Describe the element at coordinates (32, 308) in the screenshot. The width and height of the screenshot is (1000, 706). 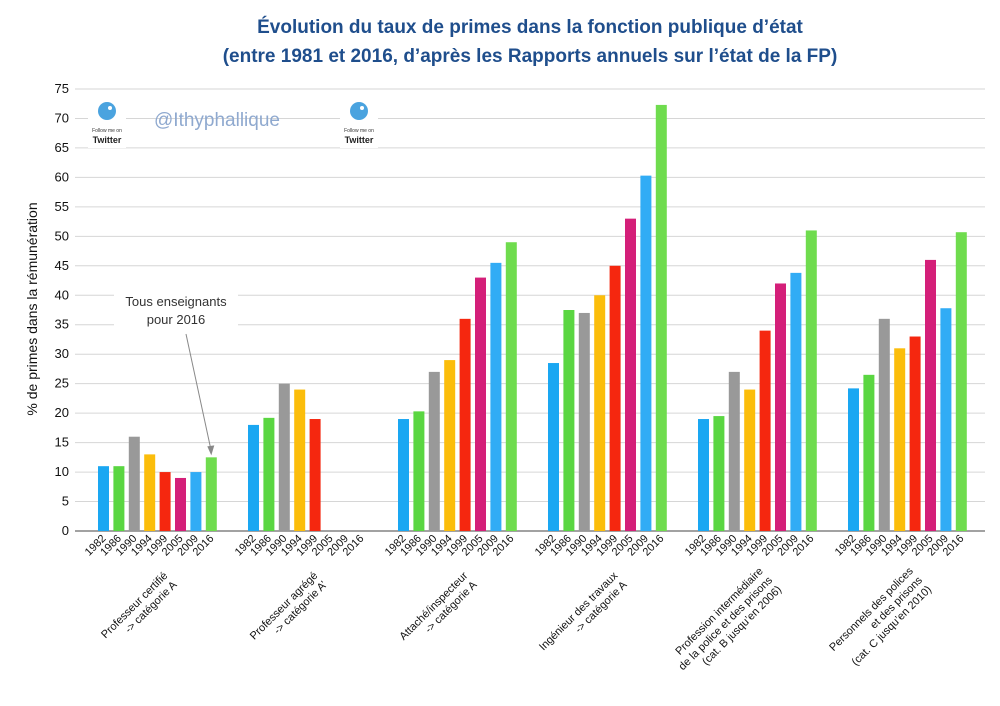
I see `y-axis-label: % de primes dans la rémunération` at that location.